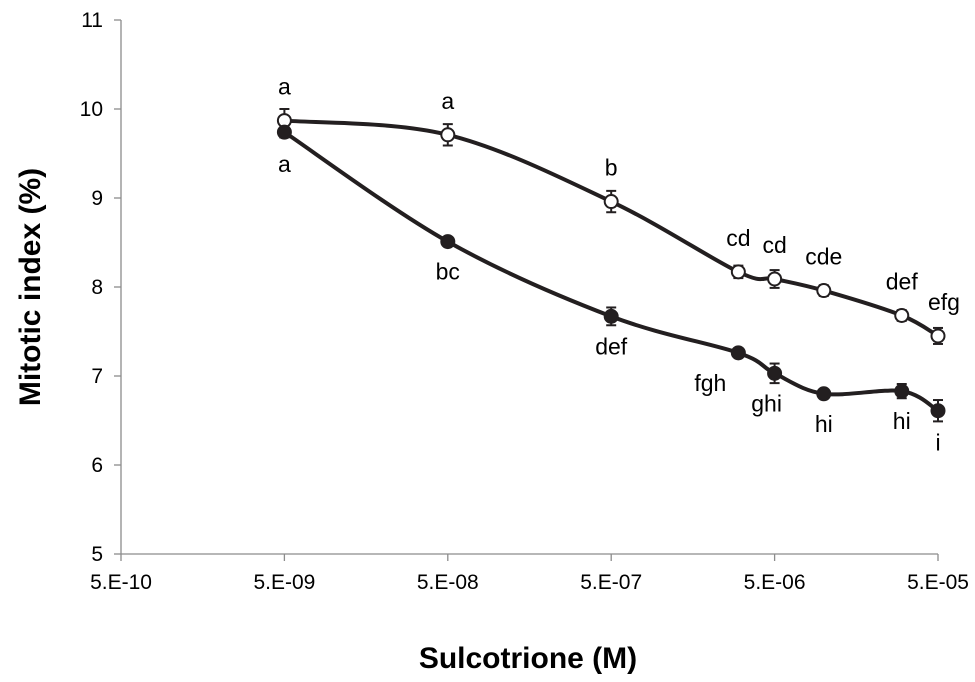  Describe the element at coordinates (97, 287) in the screenshot. I see `y-tick-label: 8` at that location.